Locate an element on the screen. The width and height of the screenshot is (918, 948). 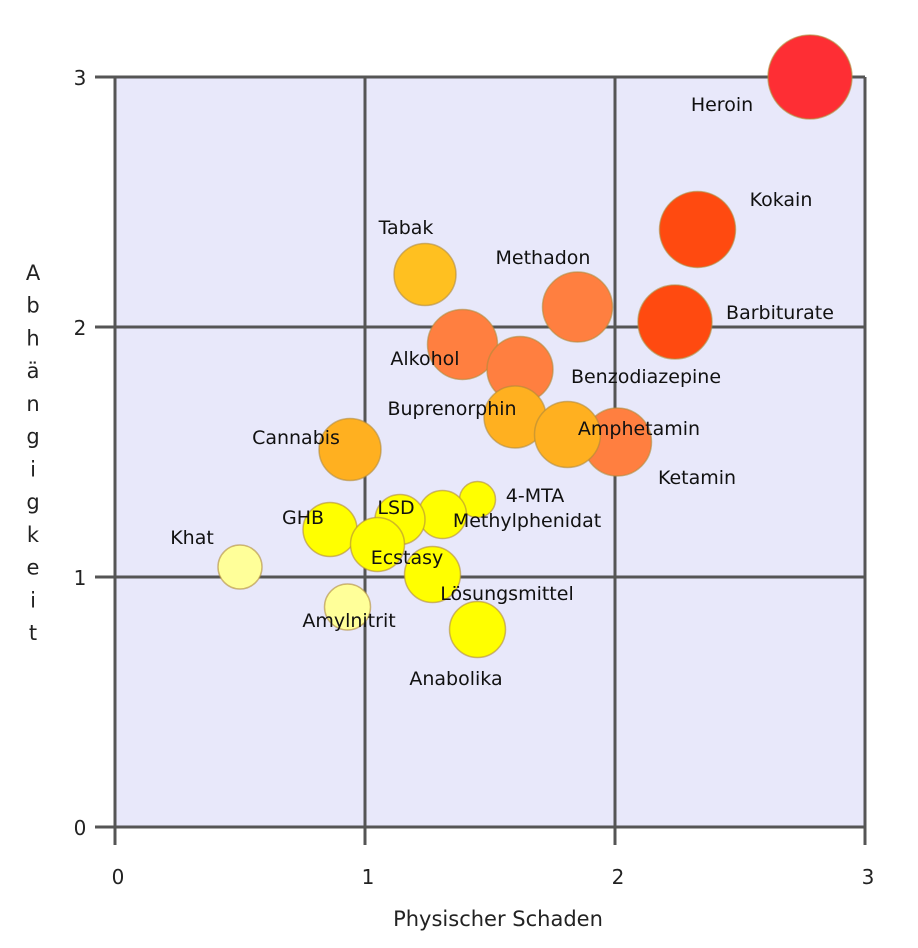
bubble-barbiturate is located at coordinates (675, 322).